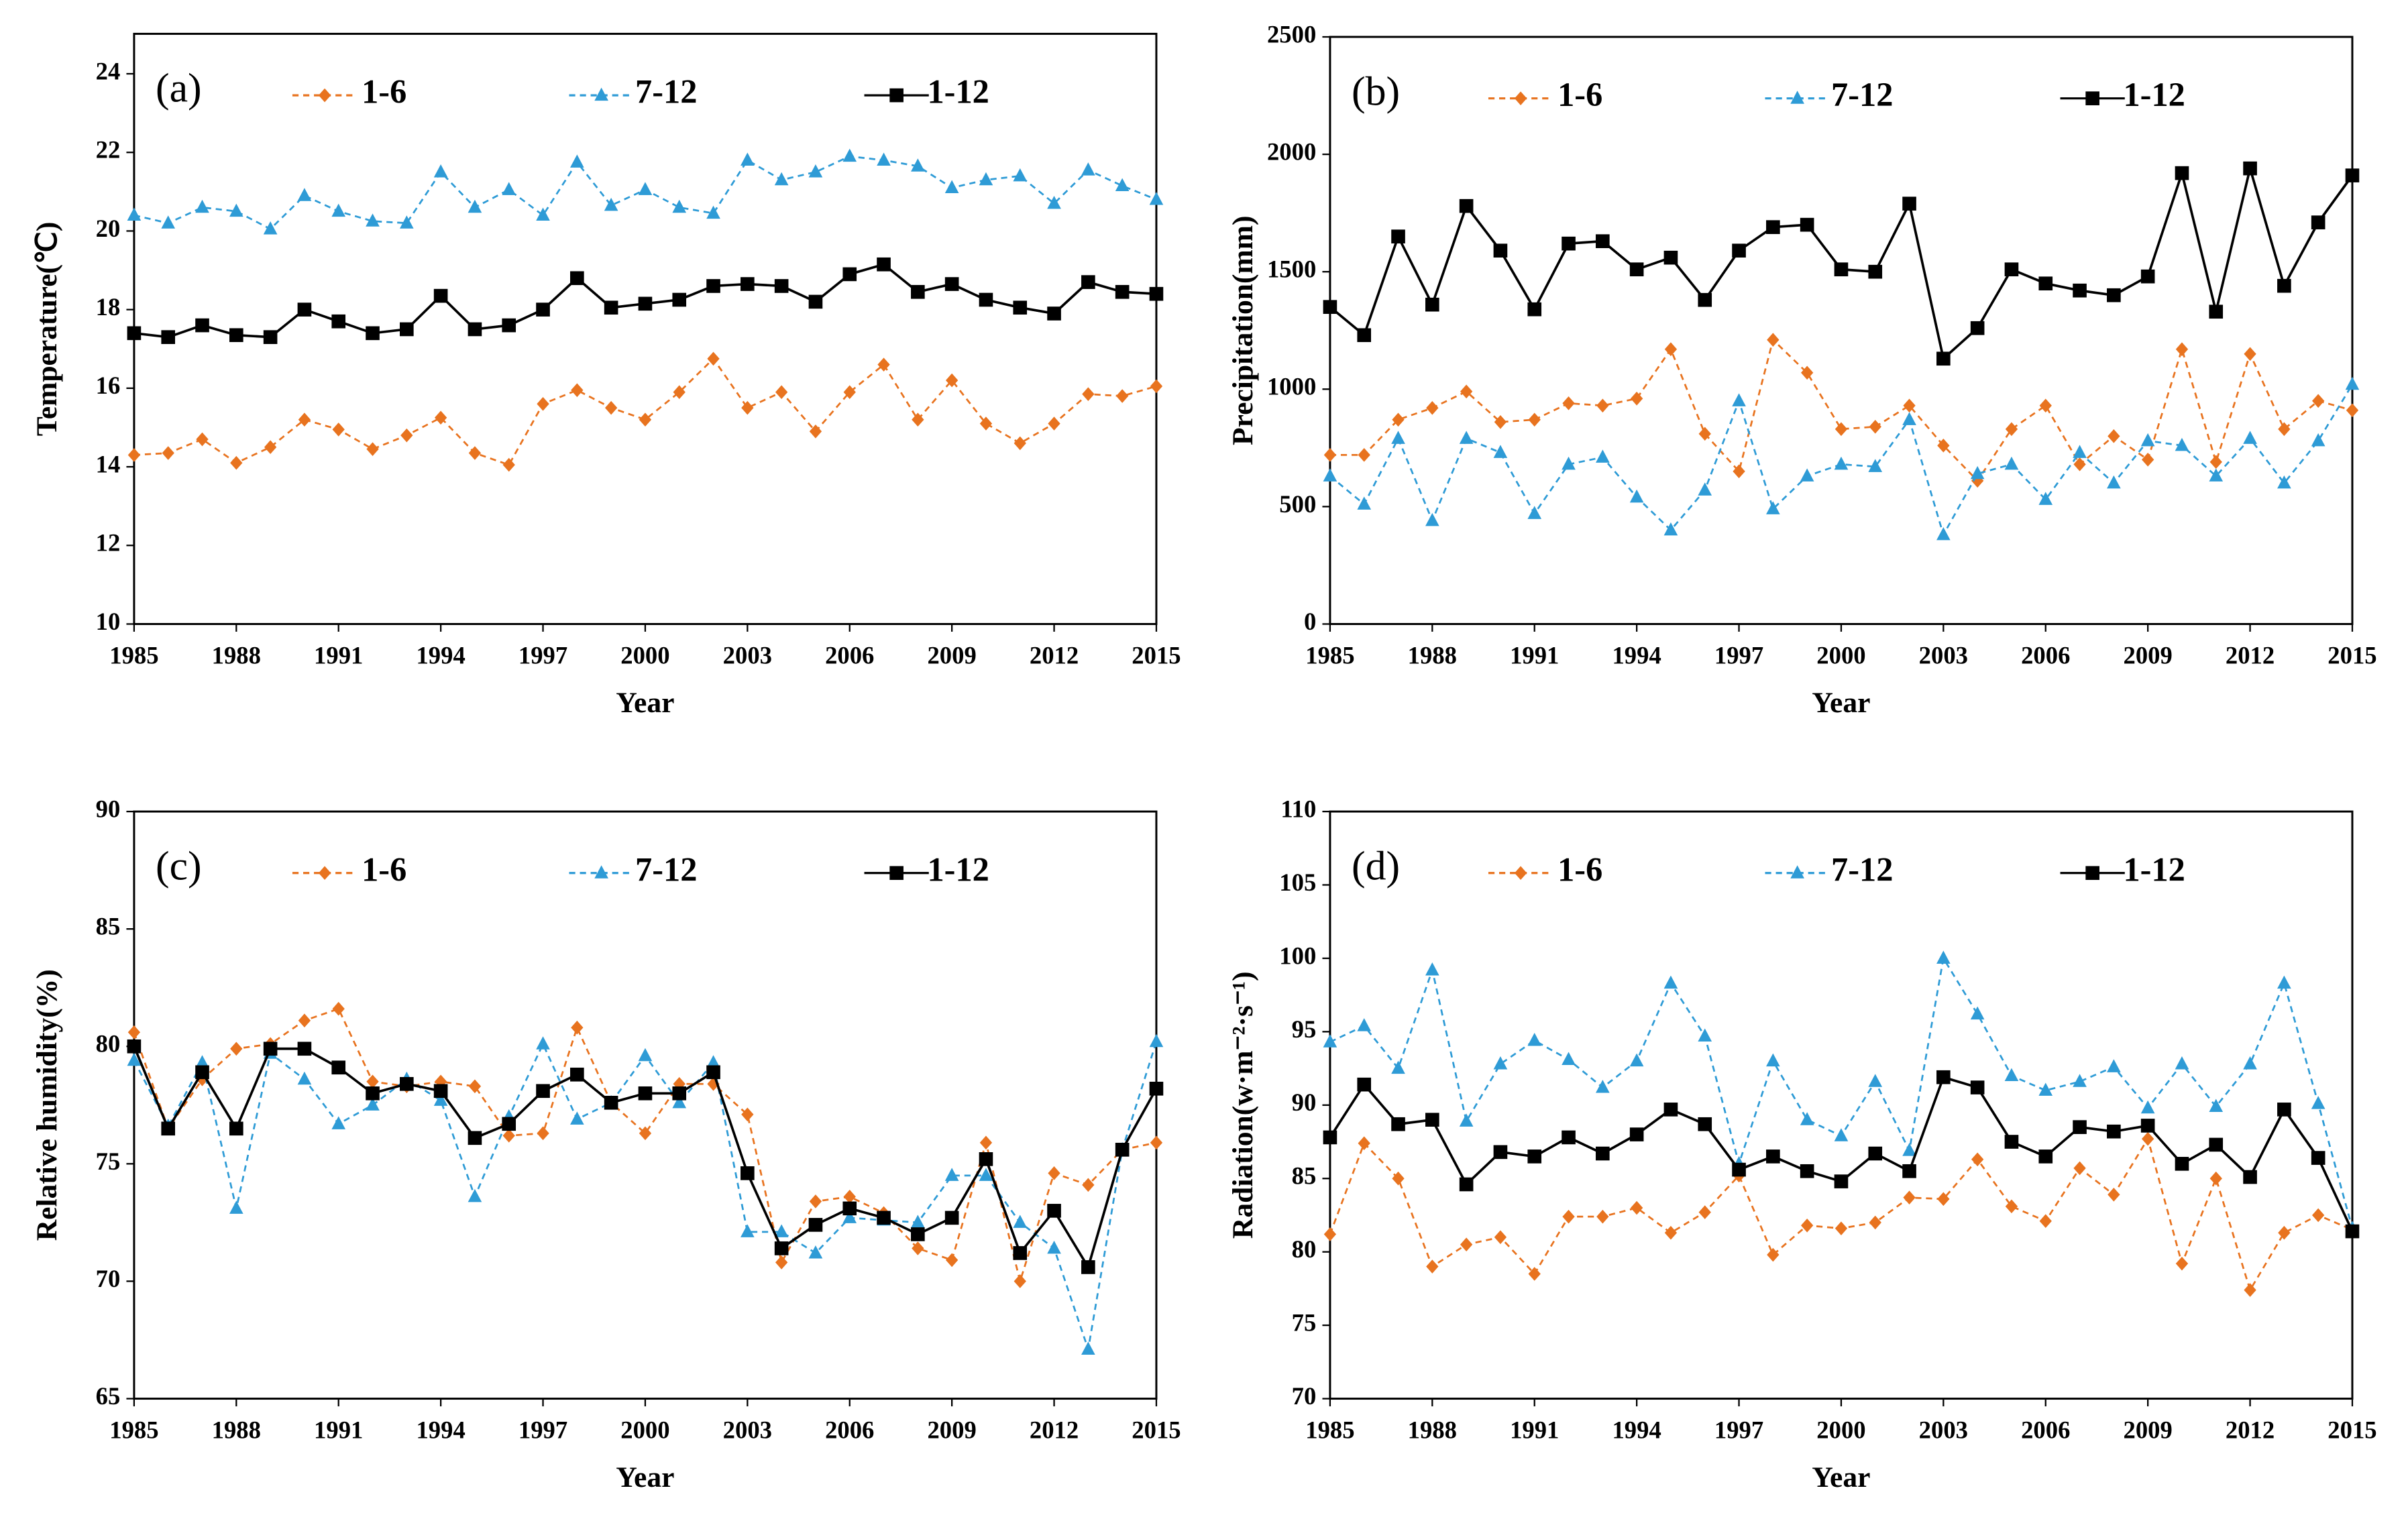 This screenshot has width=2408, height=1517. Describe the element at coordinates (1054, 1429) in the screenshot. I see `x-tick-label: 2012` at that location.